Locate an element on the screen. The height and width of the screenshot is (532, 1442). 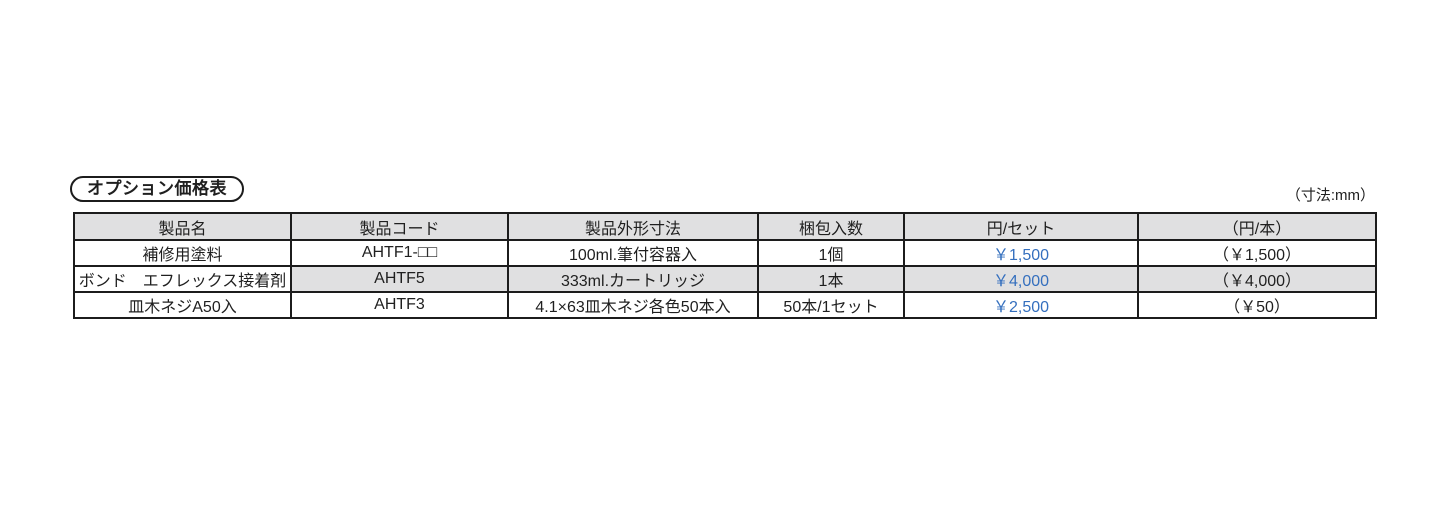
header-product-name: 製品名 is located at coordinates (182, 226).